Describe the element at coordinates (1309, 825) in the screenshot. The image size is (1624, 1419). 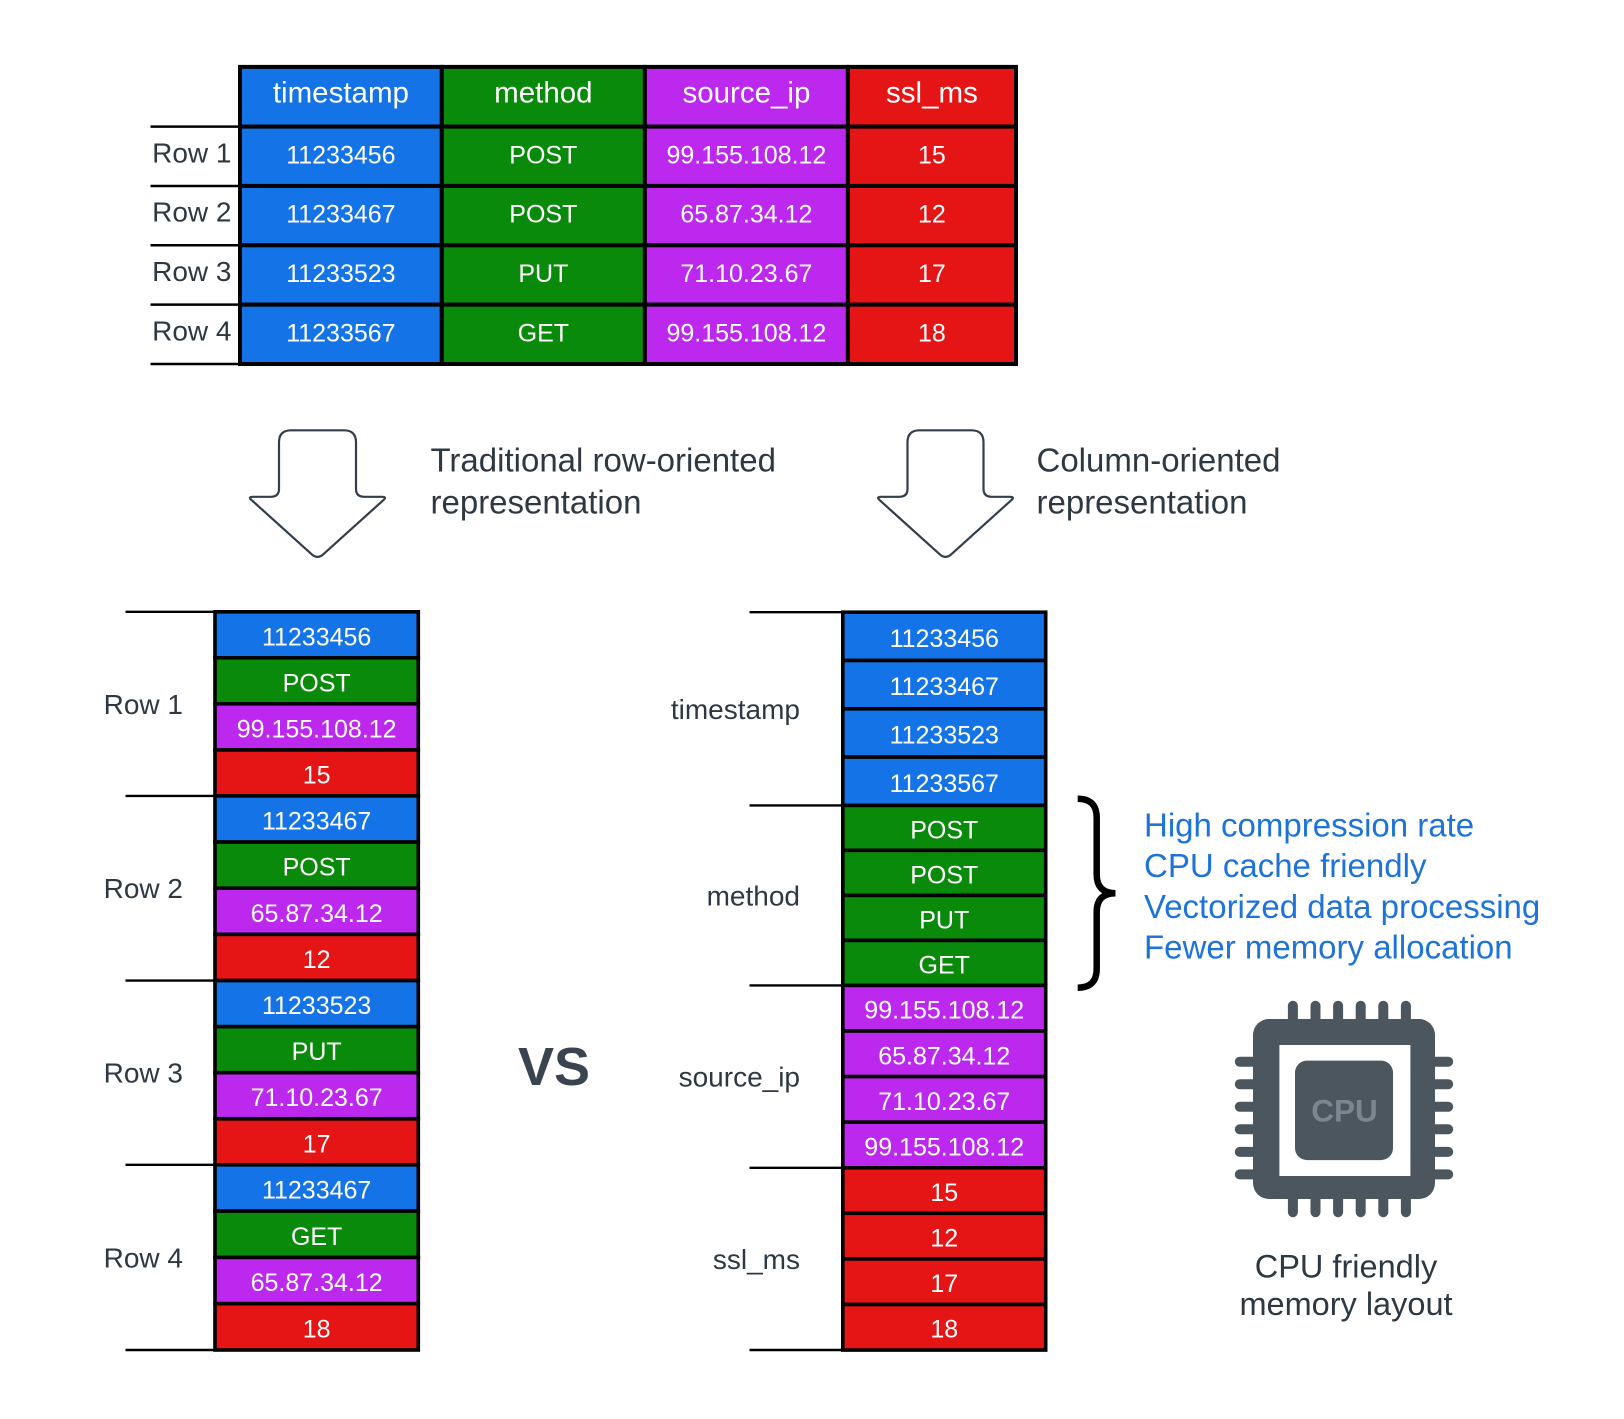
I see `svg-text: High compression rate` at that location.